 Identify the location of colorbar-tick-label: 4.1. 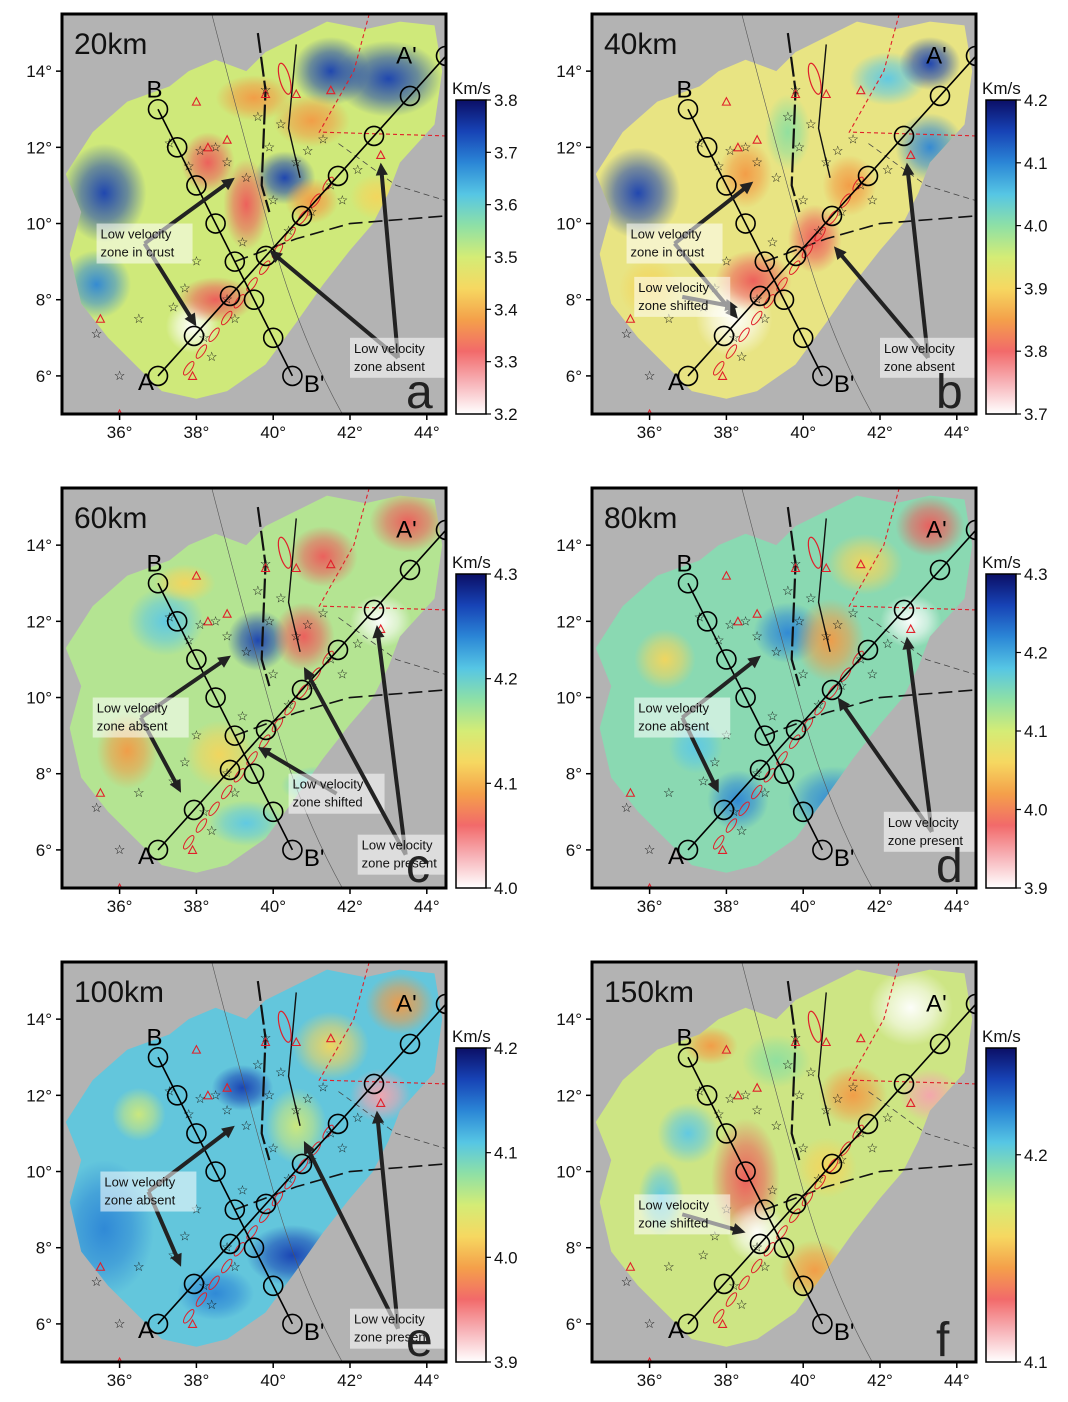
(506, 783).